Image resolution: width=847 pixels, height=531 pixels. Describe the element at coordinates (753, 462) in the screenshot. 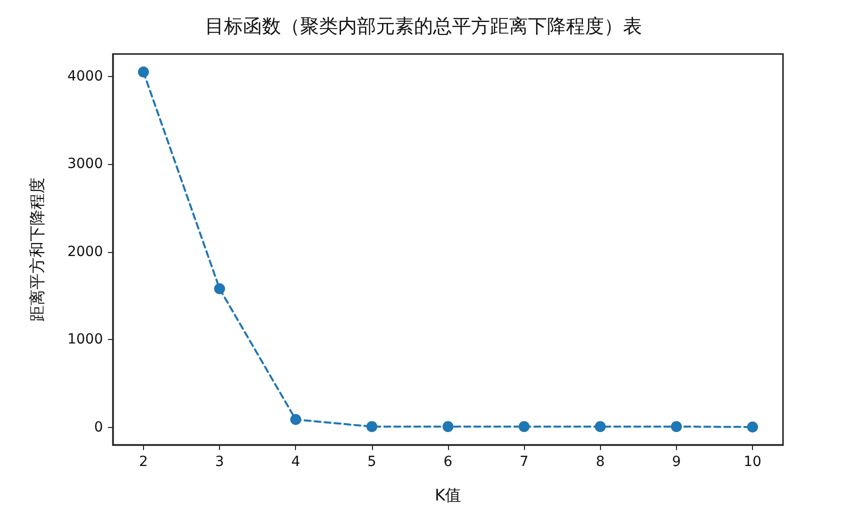

I see `x-tick-label: 10` at that location.